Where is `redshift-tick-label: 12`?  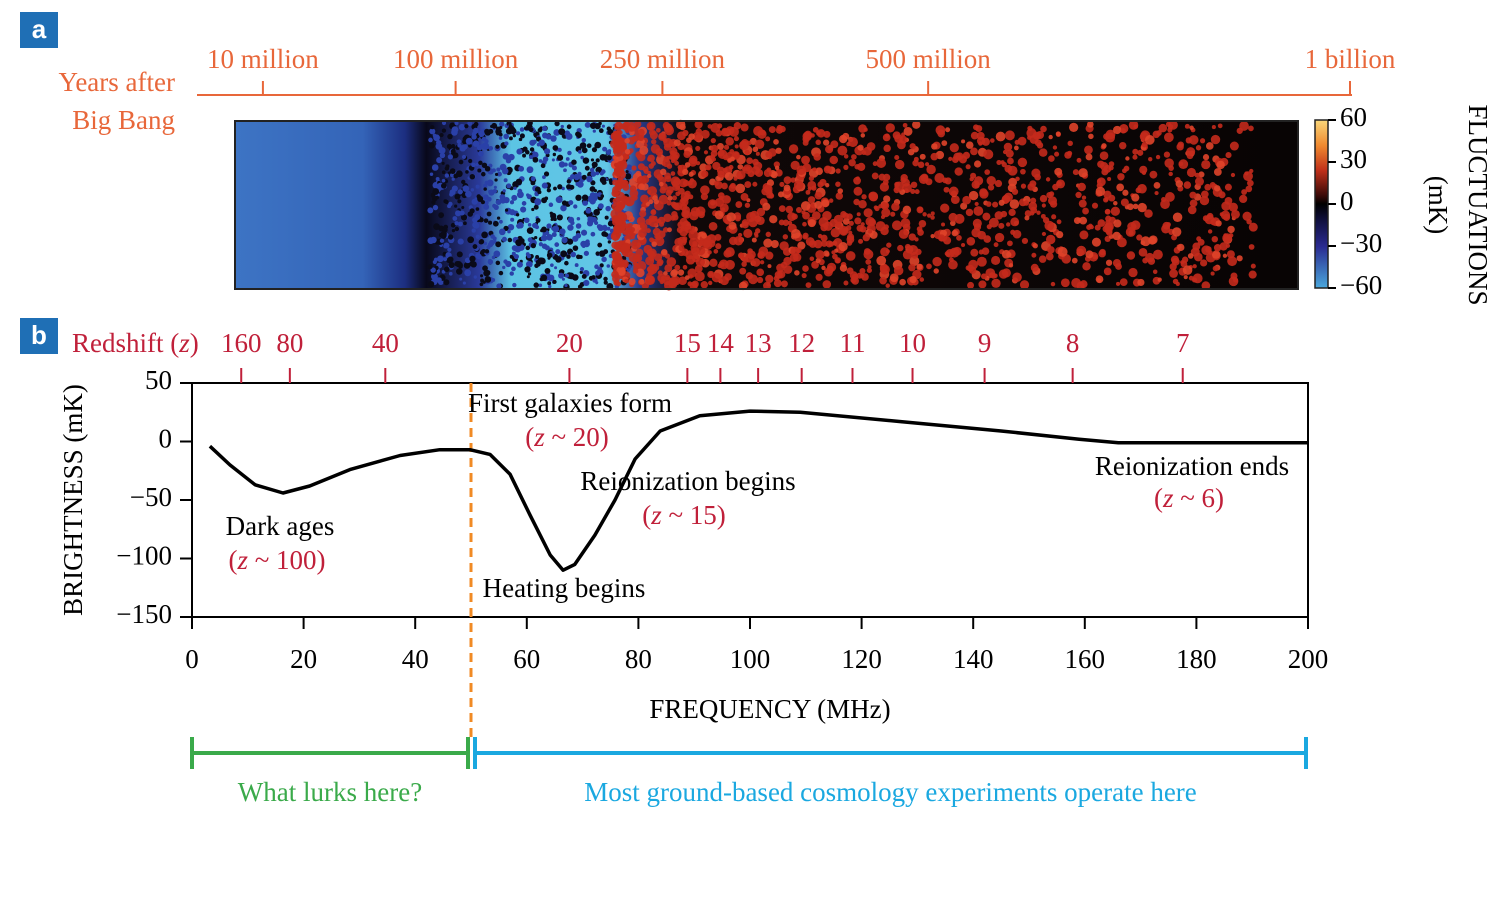
redshift-tick-label: 12 is located at coordinates (801, 343).